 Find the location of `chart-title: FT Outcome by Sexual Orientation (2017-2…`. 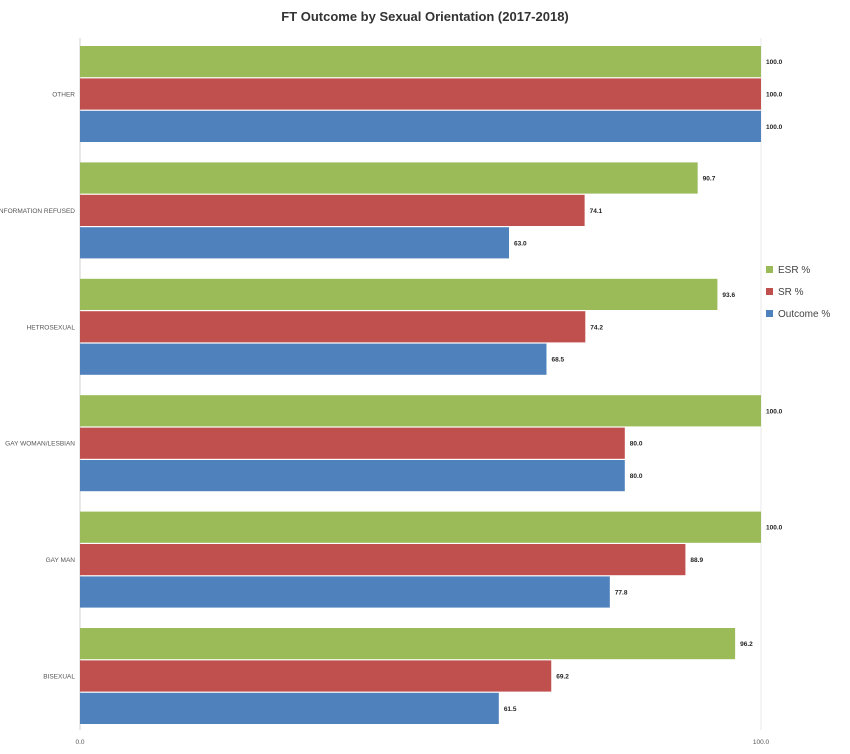

chart-title: FT Outcome by Sexual Orientation (2017-2… is located at coordinates (425, 16).